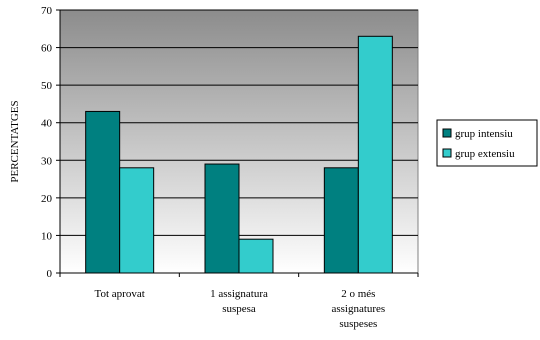 This screenshot has height=340, width=540. Describe the element at coordinates (47, 124) in the screenshot. I see `y-tick-label: 40` at that location.